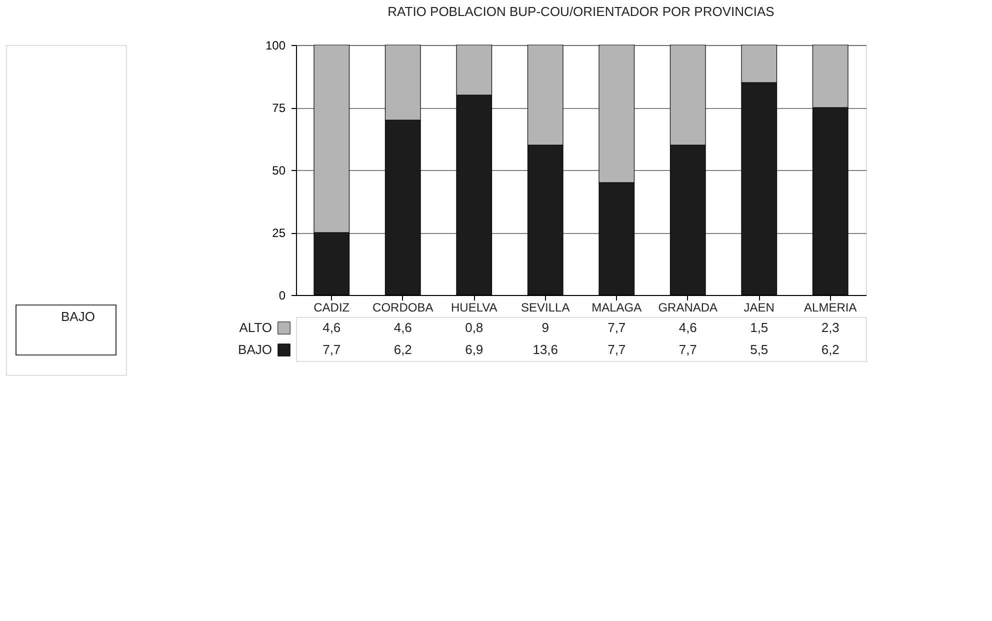 This screenshot has height=621, width=992. I want to click on y-tick-label: 25, so click(279, 233).